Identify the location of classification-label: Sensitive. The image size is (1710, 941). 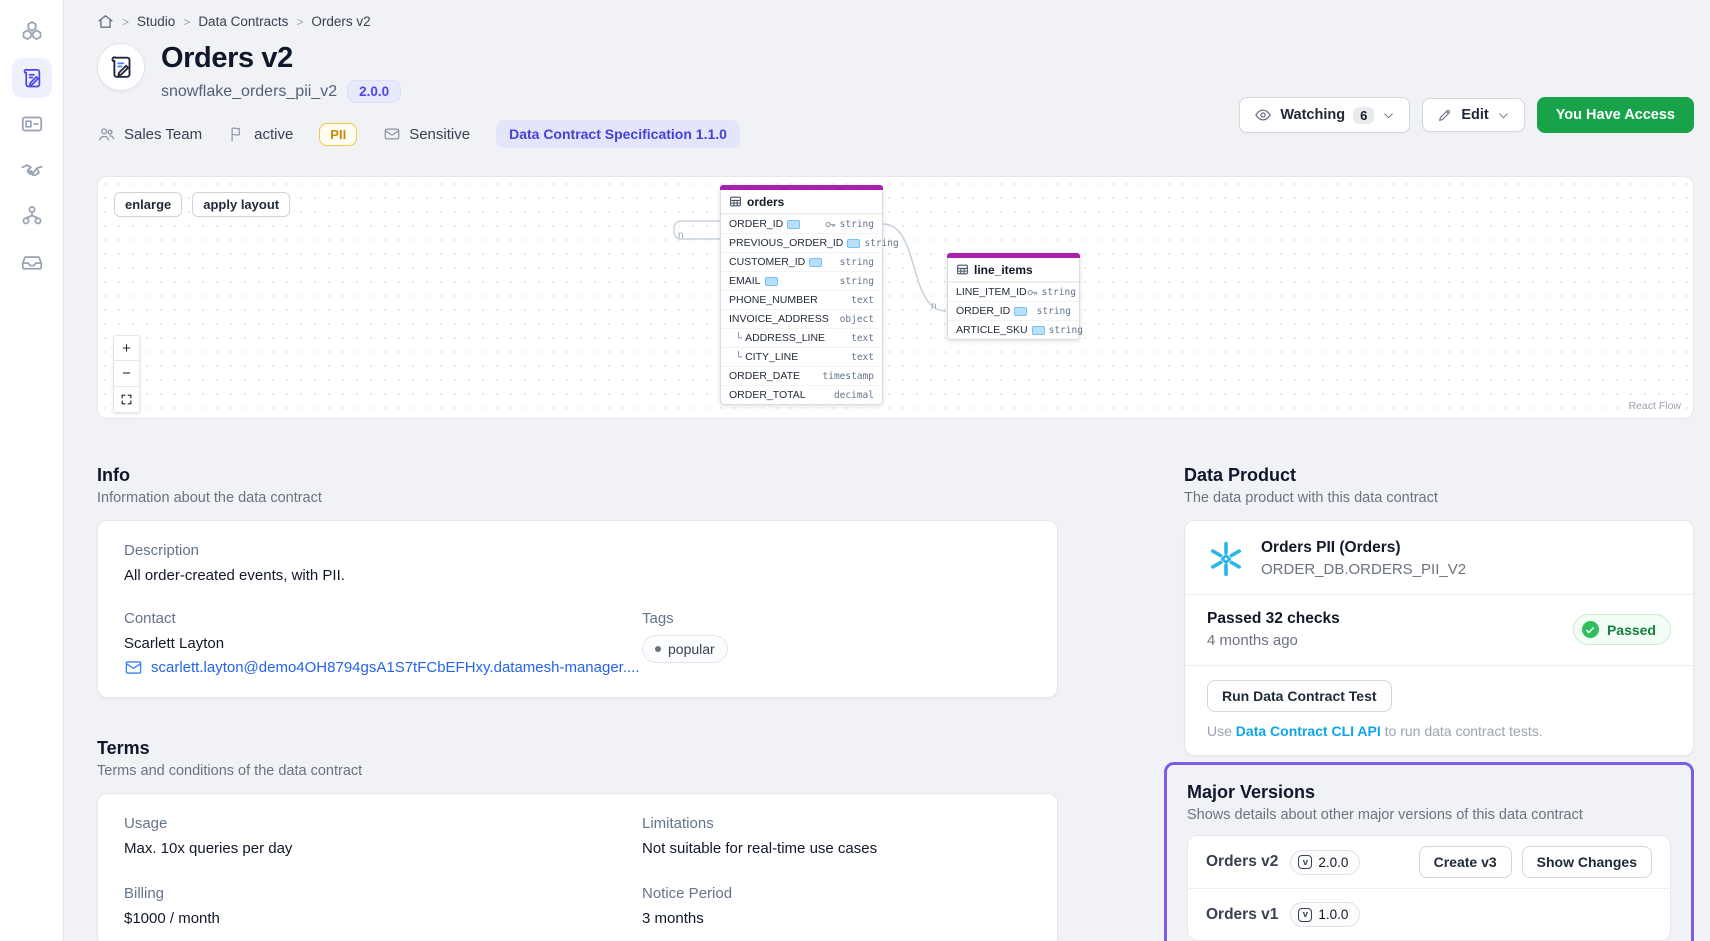
(440, 134).